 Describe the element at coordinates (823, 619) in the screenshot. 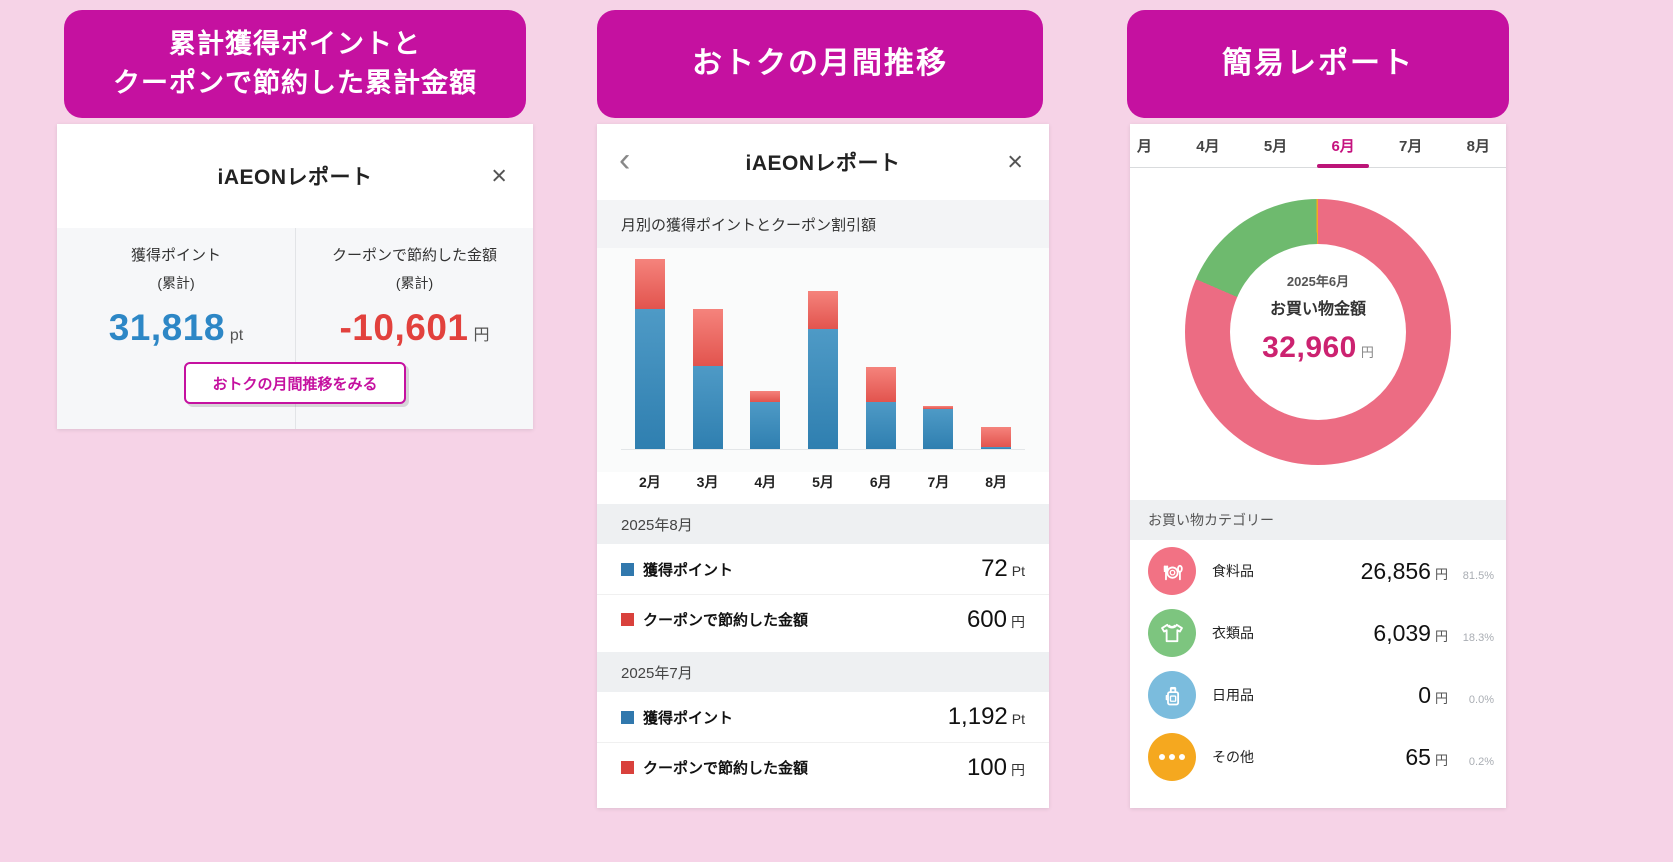

I see `section-row: クーポンで節約した金額 600 円` at that location.